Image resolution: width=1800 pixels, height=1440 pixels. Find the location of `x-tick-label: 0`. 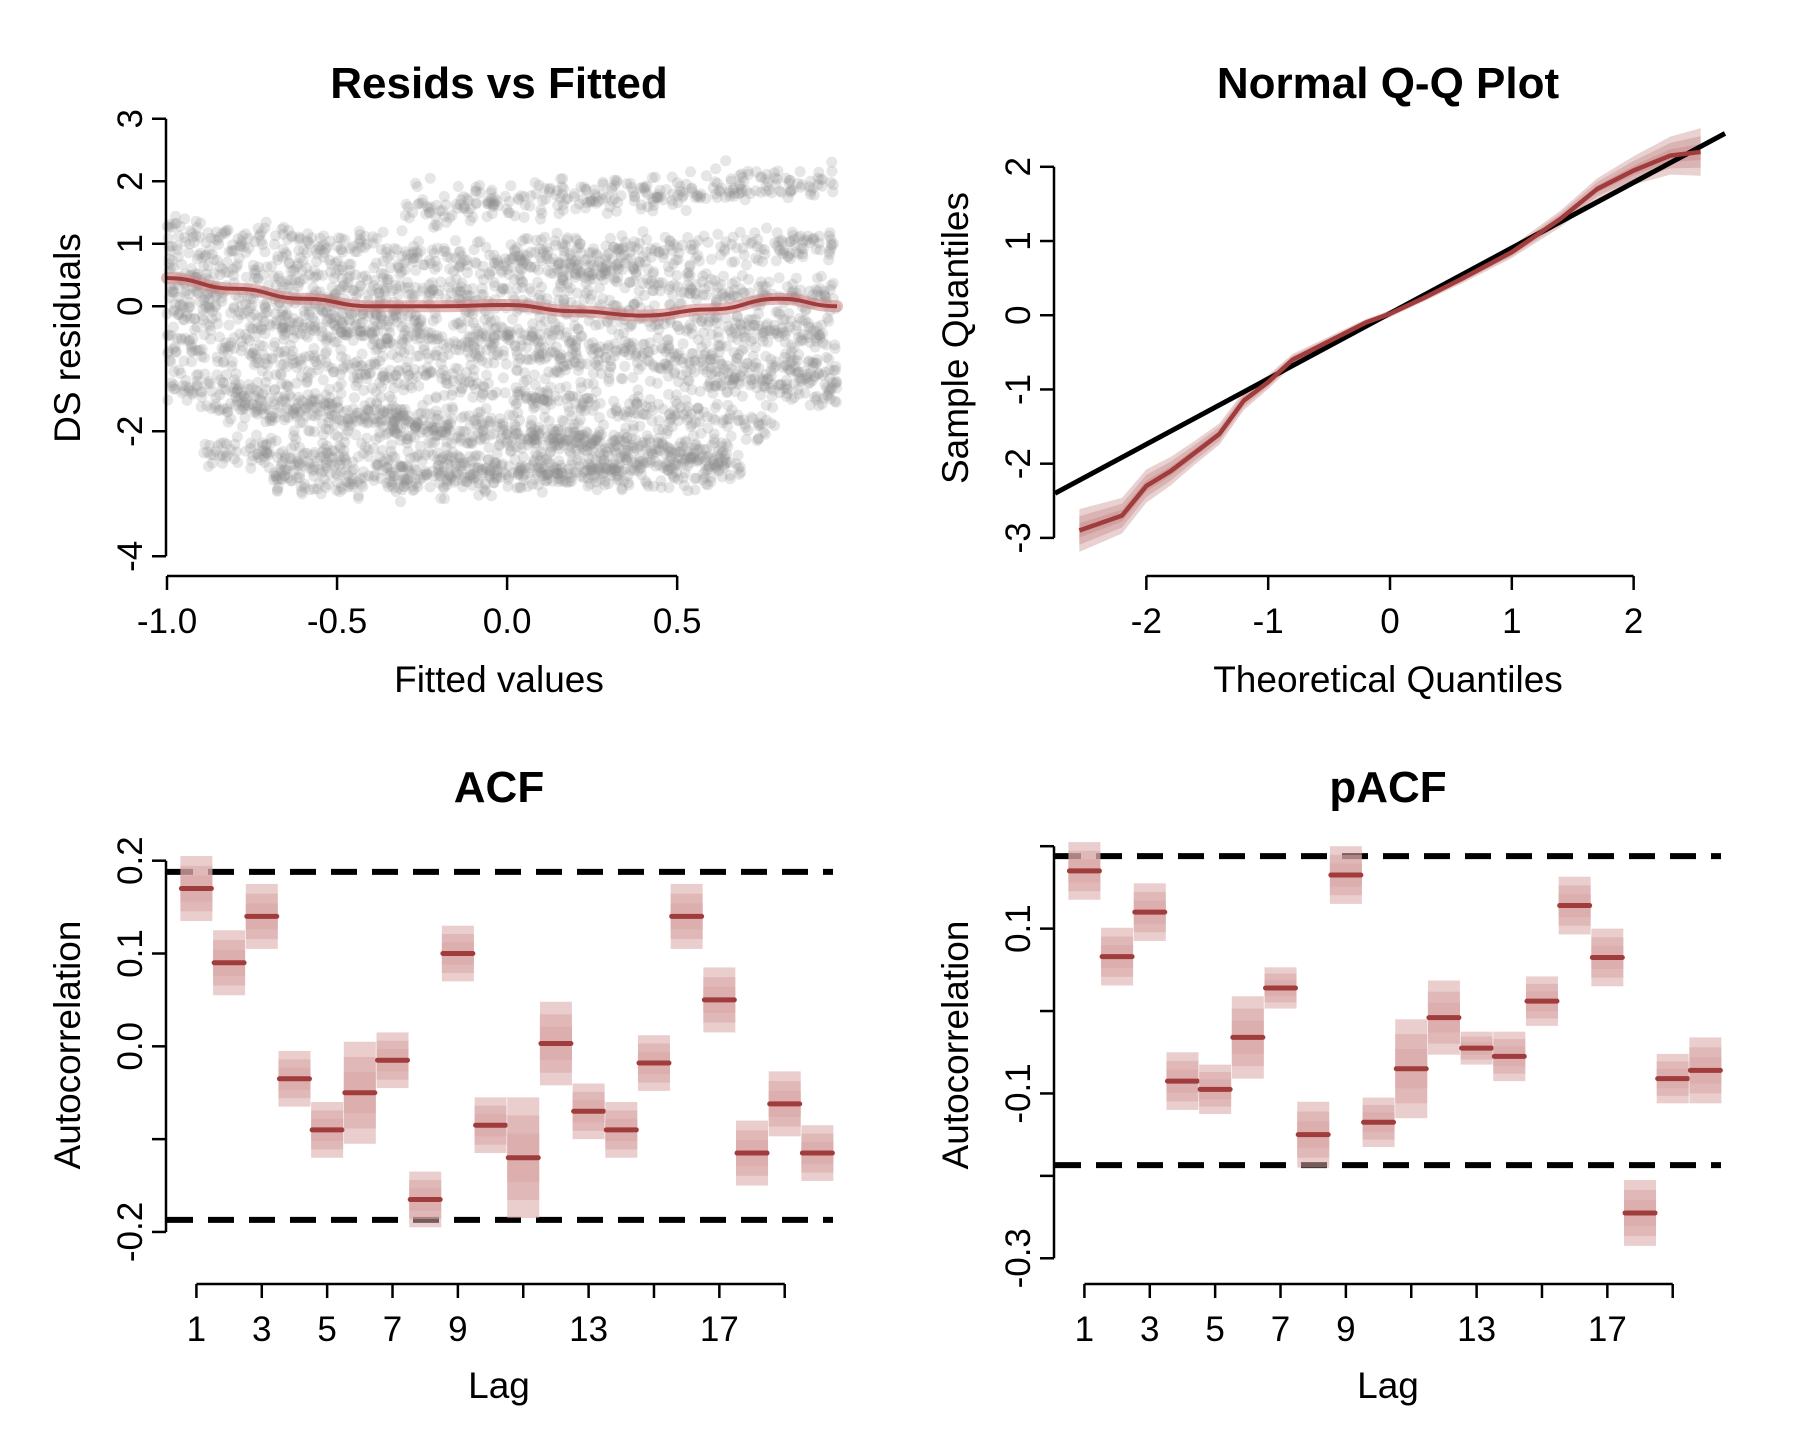

x-tick-label: 0 is located at coordinates (1389, 621).